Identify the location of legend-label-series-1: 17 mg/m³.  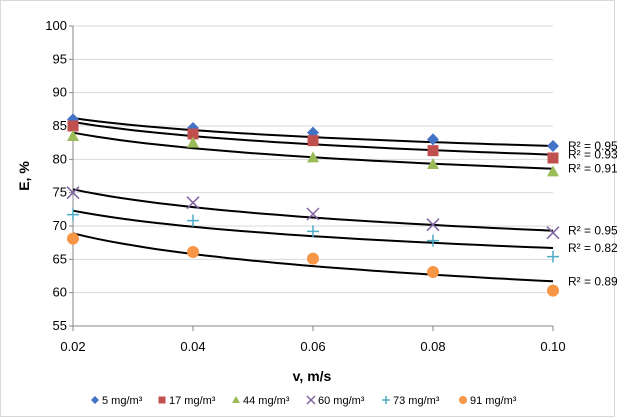
(192, 401).